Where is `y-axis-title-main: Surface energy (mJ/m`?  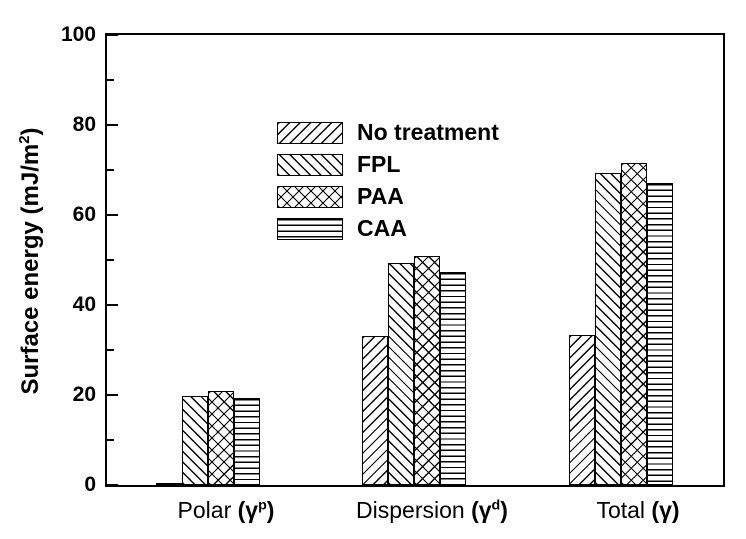
y-axis-title-main: Surface energy (mJ/m is located at coordinates (30, 269).